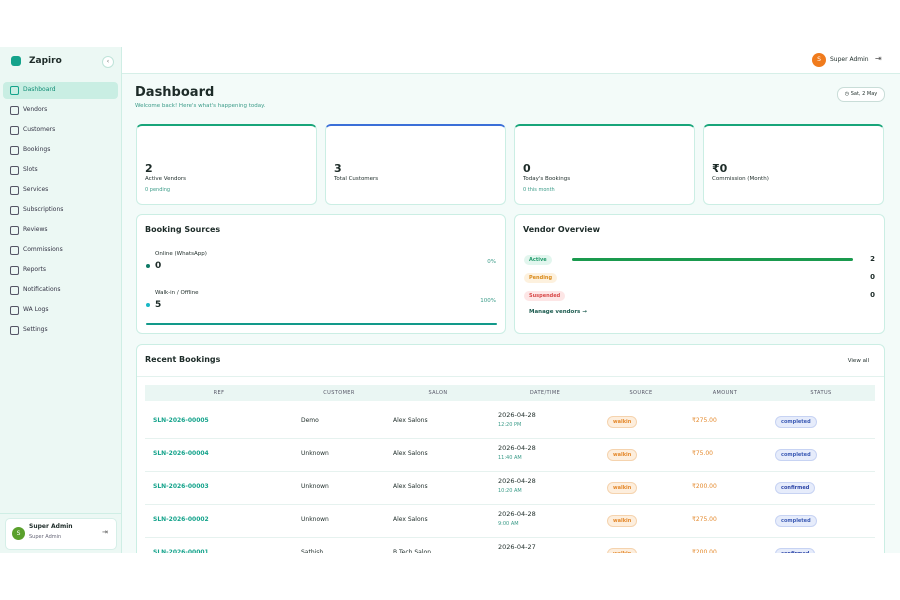 This screenshot has width=900, height=600. What do you see at coordinates (37, 149) in the screenshot?
I see `nav-item: Bookings` at bounding box center [37, 149].